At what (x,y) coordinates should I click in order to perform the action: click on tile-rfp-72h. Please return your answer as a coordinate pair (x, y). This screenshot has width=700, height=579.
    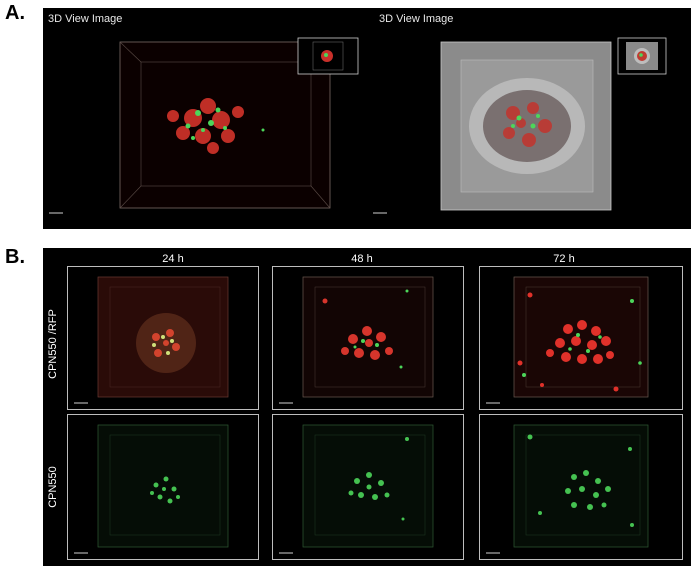
    Looking at the image, I should click on (581, 338).